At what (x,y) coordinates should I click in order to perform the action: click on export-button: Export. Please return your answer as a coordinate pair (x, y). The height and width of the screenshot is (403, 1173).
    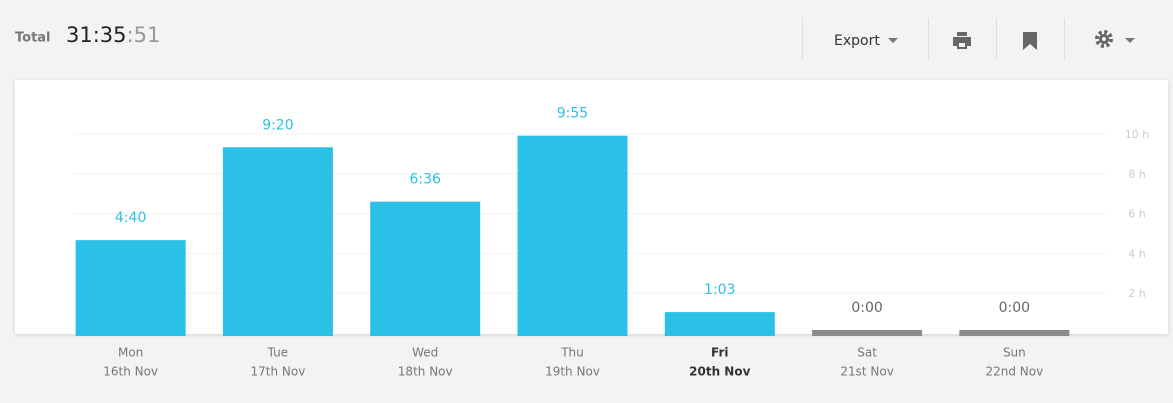
    Looking at the image, I should click on (866, 41).